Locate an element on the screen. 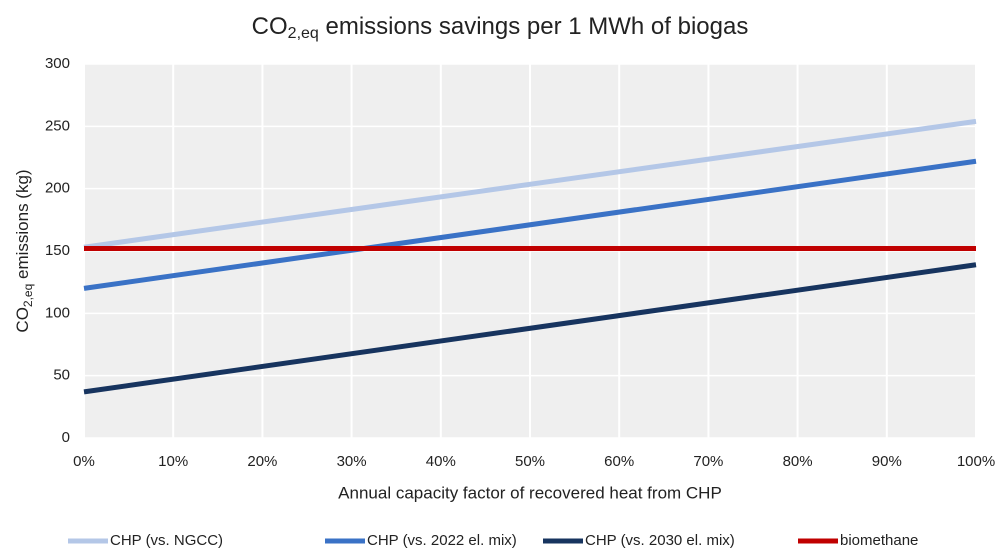 The height and width of the screenshot is (553, 1000). y-axis-title: CO2,eq emissions (kg) is located at coordinates (24, 250).